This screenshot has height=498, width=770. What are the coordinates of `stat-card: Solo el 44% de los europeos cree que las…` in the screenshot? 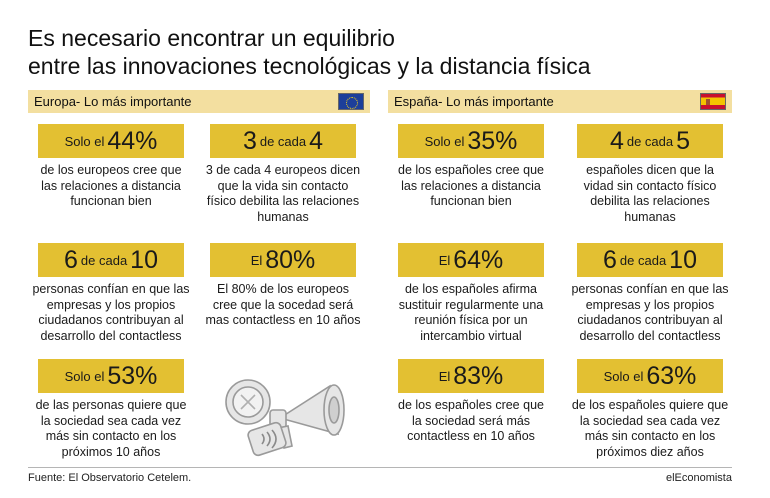 It's located at (111, 167).